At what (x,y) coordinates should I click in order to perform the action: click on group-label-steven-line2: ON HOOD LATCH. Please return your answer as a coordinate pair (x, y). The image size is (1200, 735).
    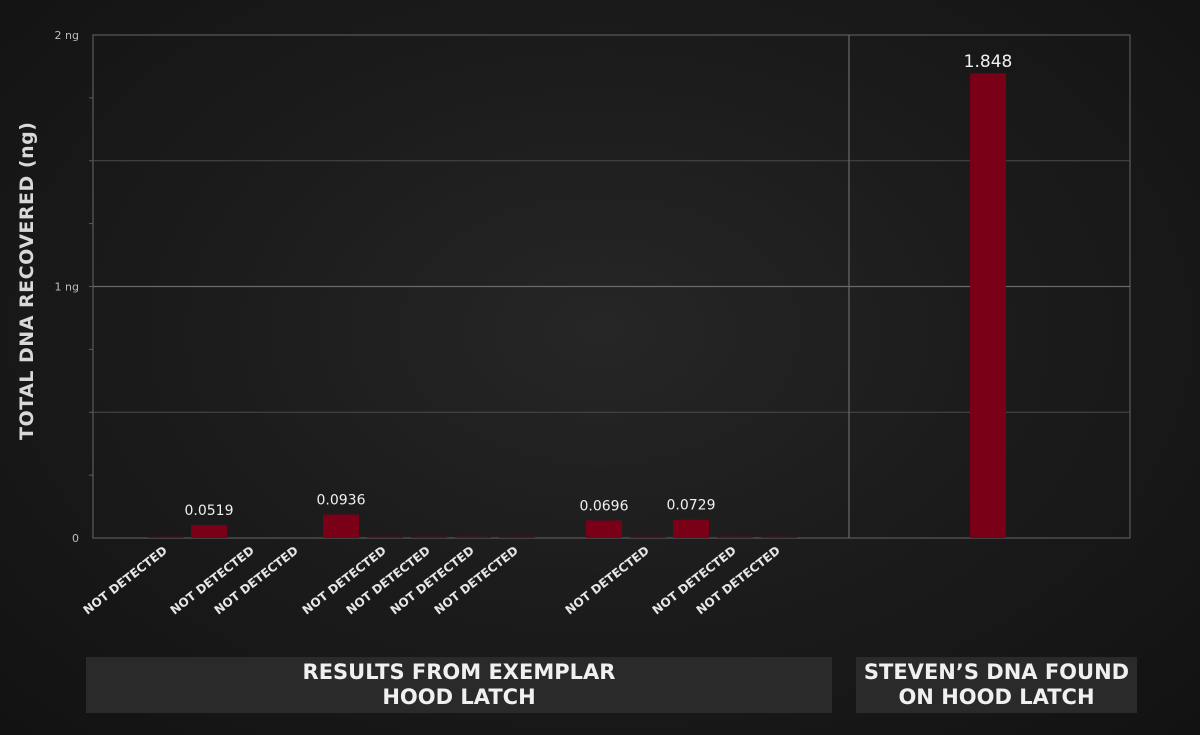
    Looking at the image, I should click on (996, 697).